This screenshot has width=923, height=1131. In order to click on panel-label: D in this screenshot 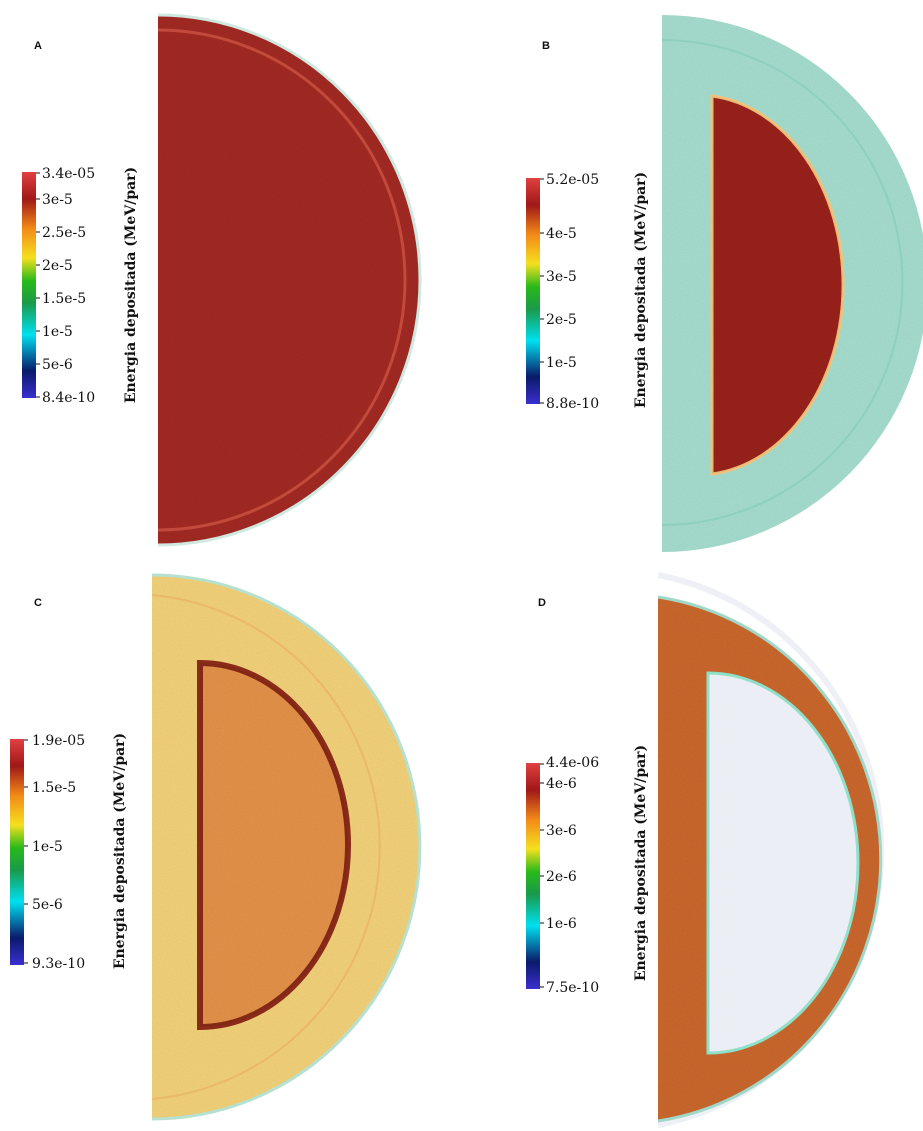, I will do `click(542, 603)`.